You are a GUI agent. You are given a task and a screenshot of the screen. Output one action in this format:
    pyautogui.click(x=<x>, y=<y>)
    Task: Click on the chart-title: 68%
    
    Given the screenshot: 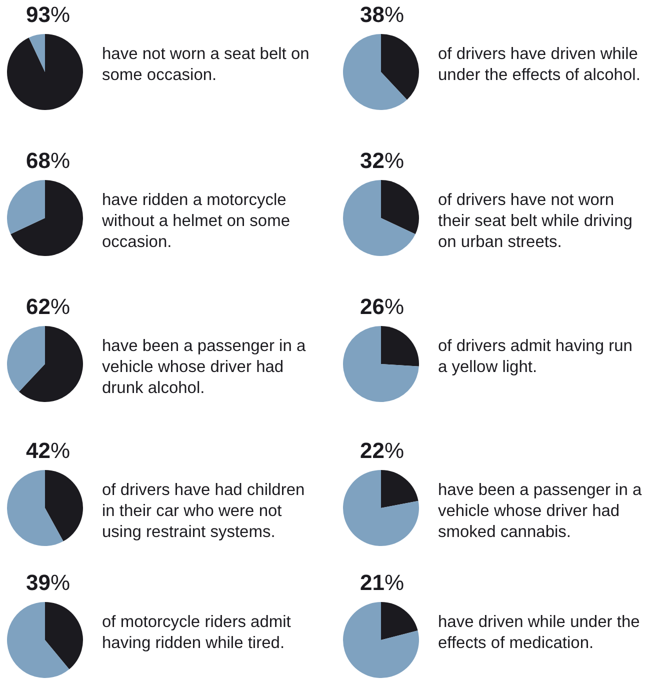 What is the action you would take?
    pyautogui.click(x=48, y=160)
    